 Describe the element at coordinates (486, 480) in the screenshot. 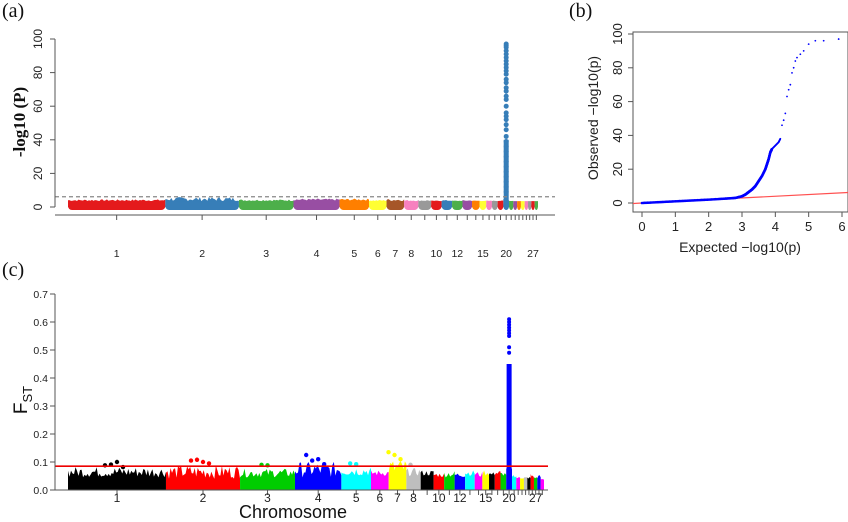

I see `chromosome-15-body` at that location.